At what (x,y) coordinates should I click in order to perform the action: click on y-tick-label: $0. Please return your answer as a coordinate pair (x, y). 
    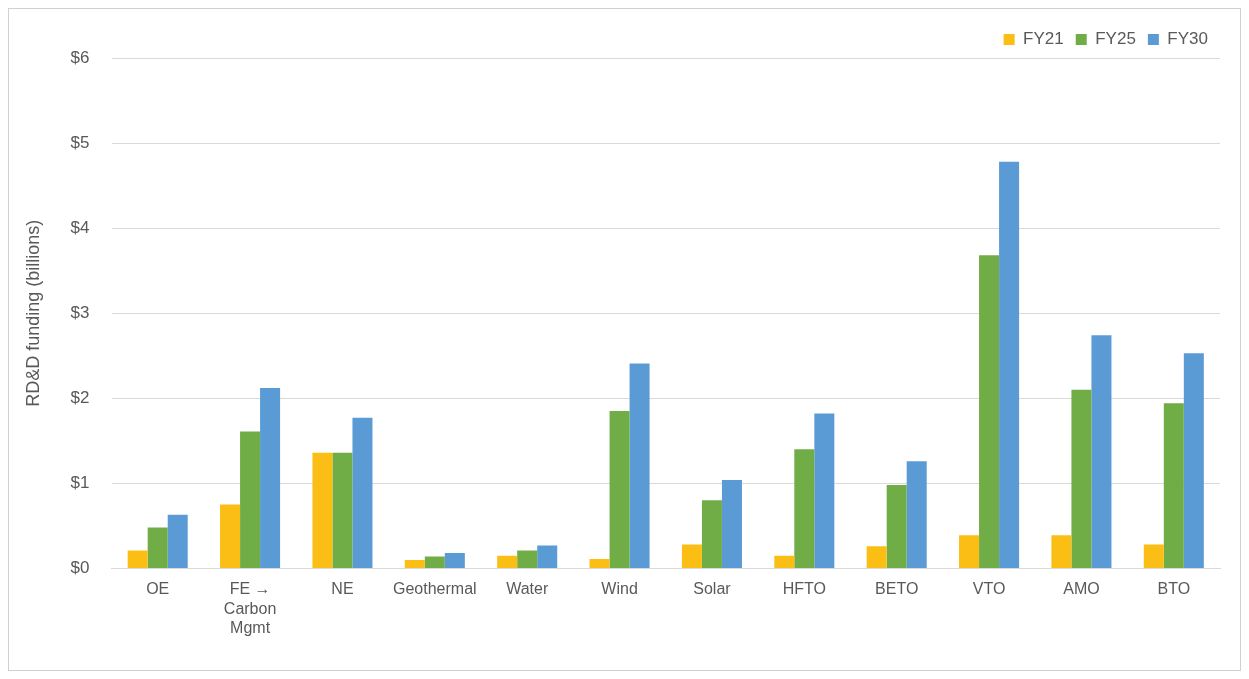
    Looking at the image, I should click on (80, 568).